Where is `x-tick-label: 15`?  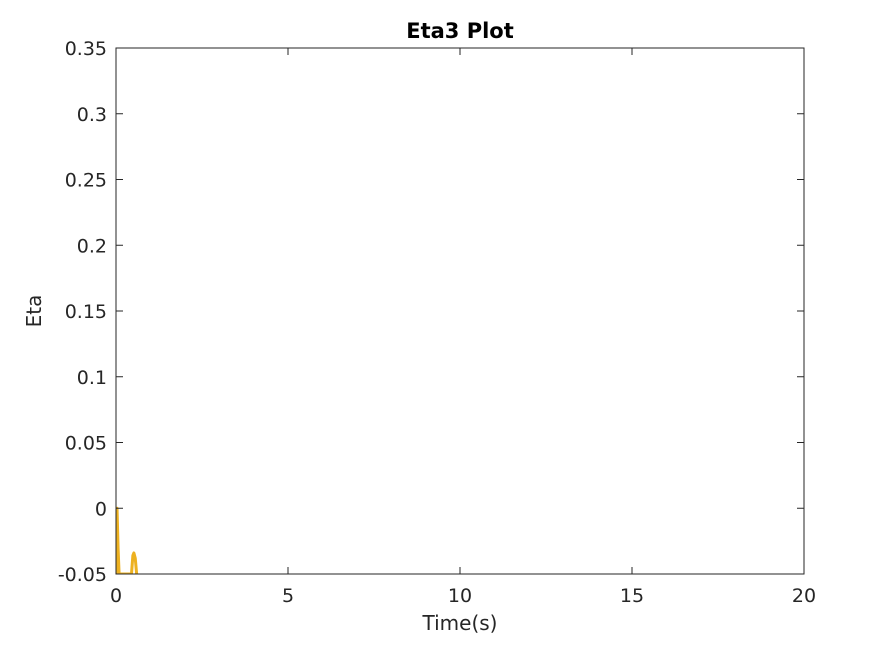
x-tick-label: 15 is located at coordinates (632, 596).